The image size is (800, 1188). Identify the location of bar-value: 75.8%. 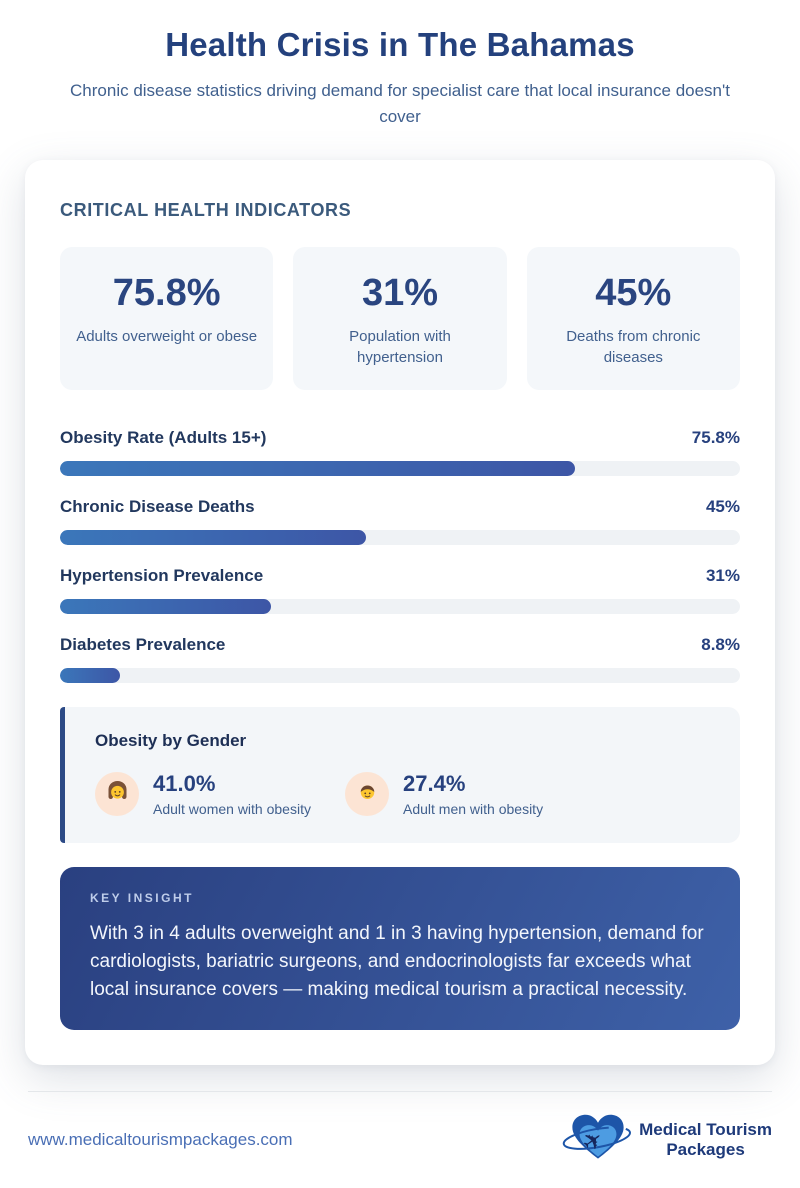
(715, 437).